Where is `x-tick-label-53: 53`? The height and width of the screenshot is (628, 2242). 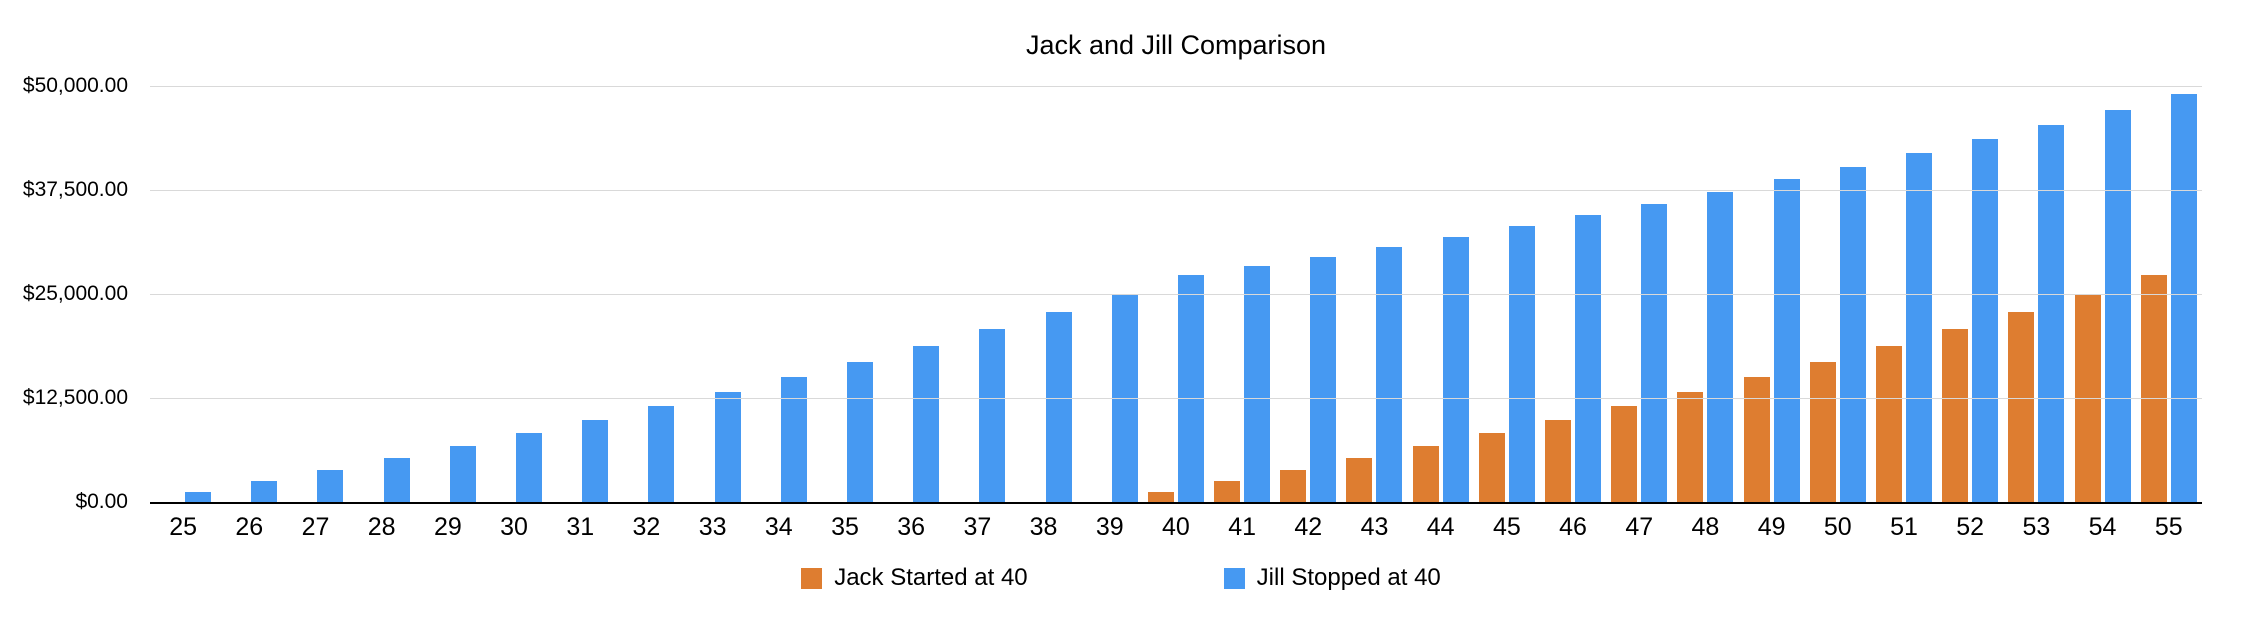 x-tick-label-53: 53 is located at coordinates (2036, 527).